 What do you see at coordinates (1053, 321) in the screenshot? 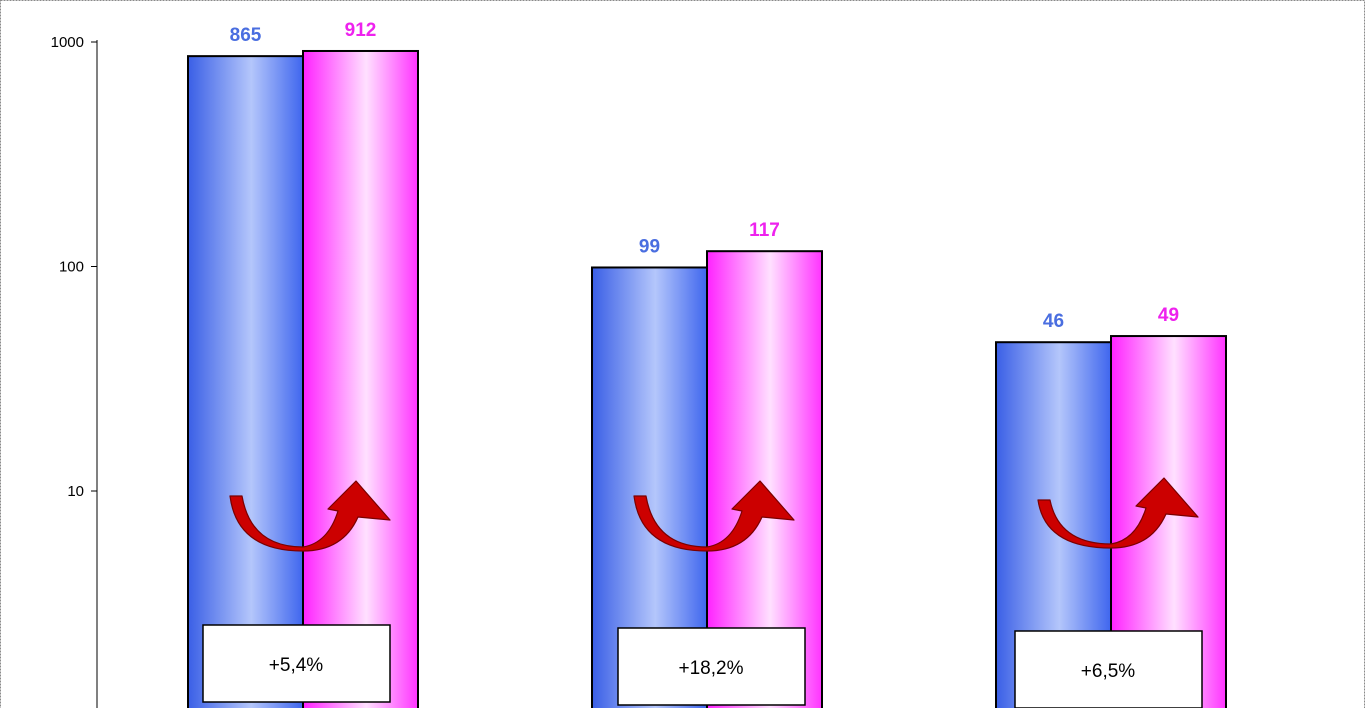
I see `data-label-group-3-series-1: 46` at bounding box center [1053, 321].